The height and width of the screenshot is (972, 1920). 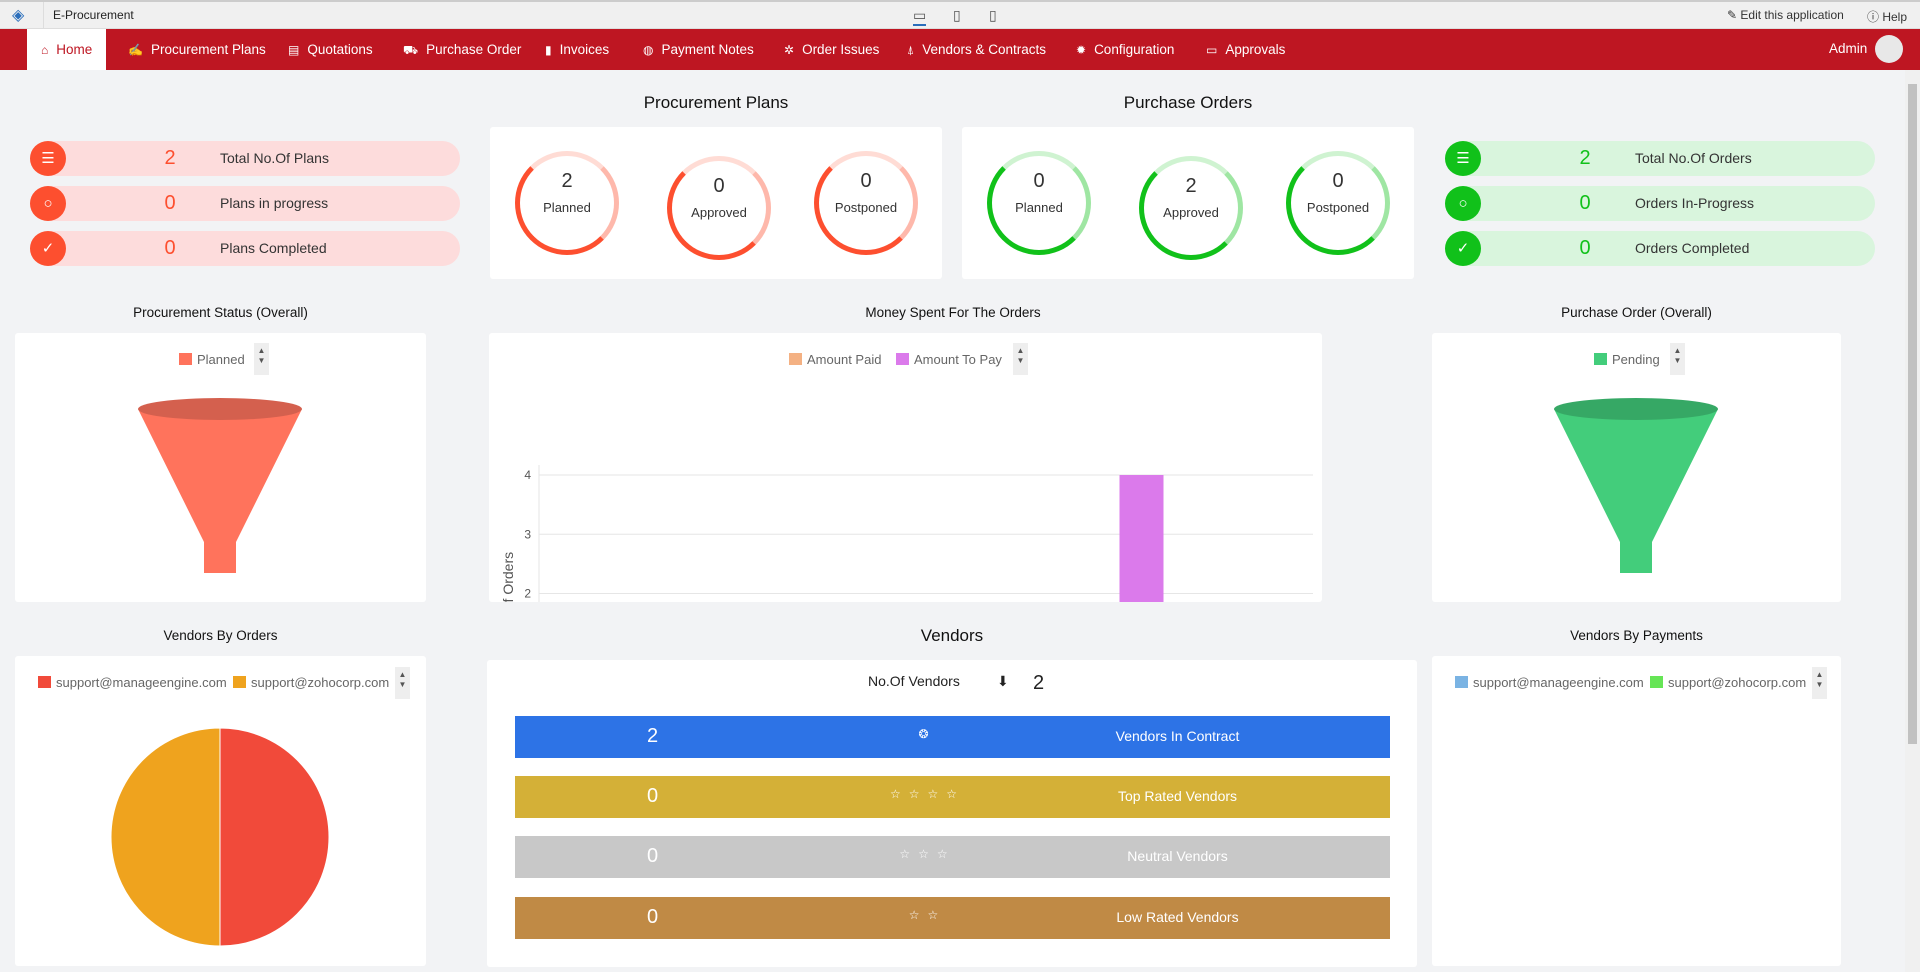 I want to click on vendors-title: Vendors, so click(x=952, y=635).